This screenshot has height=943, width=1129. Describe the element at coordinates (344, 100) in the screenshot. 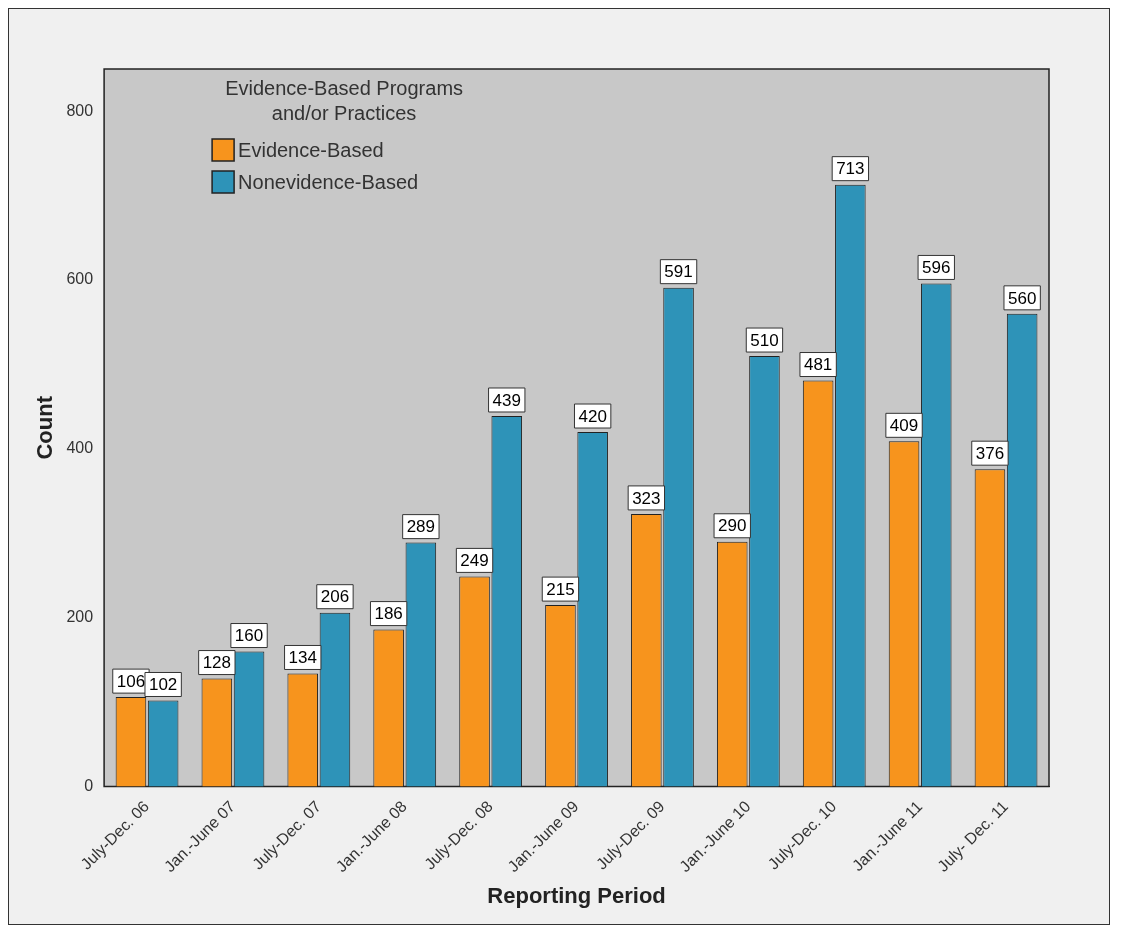

I see `legend-title: Evidence-Based Programs and/or Practices` at that location.